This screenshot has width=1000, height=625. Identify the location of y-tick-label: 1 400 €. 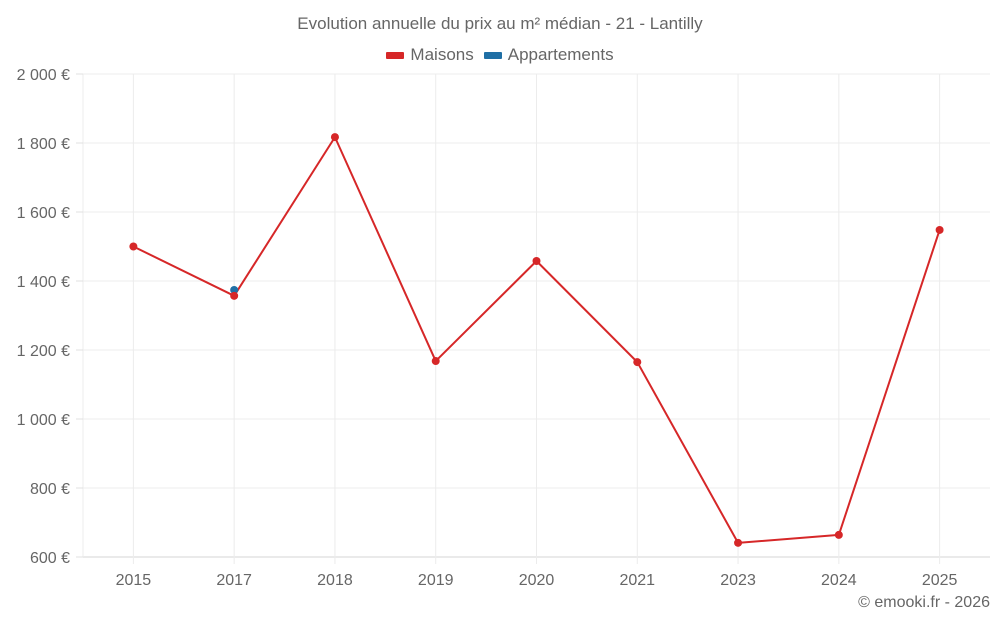
(43, 282).